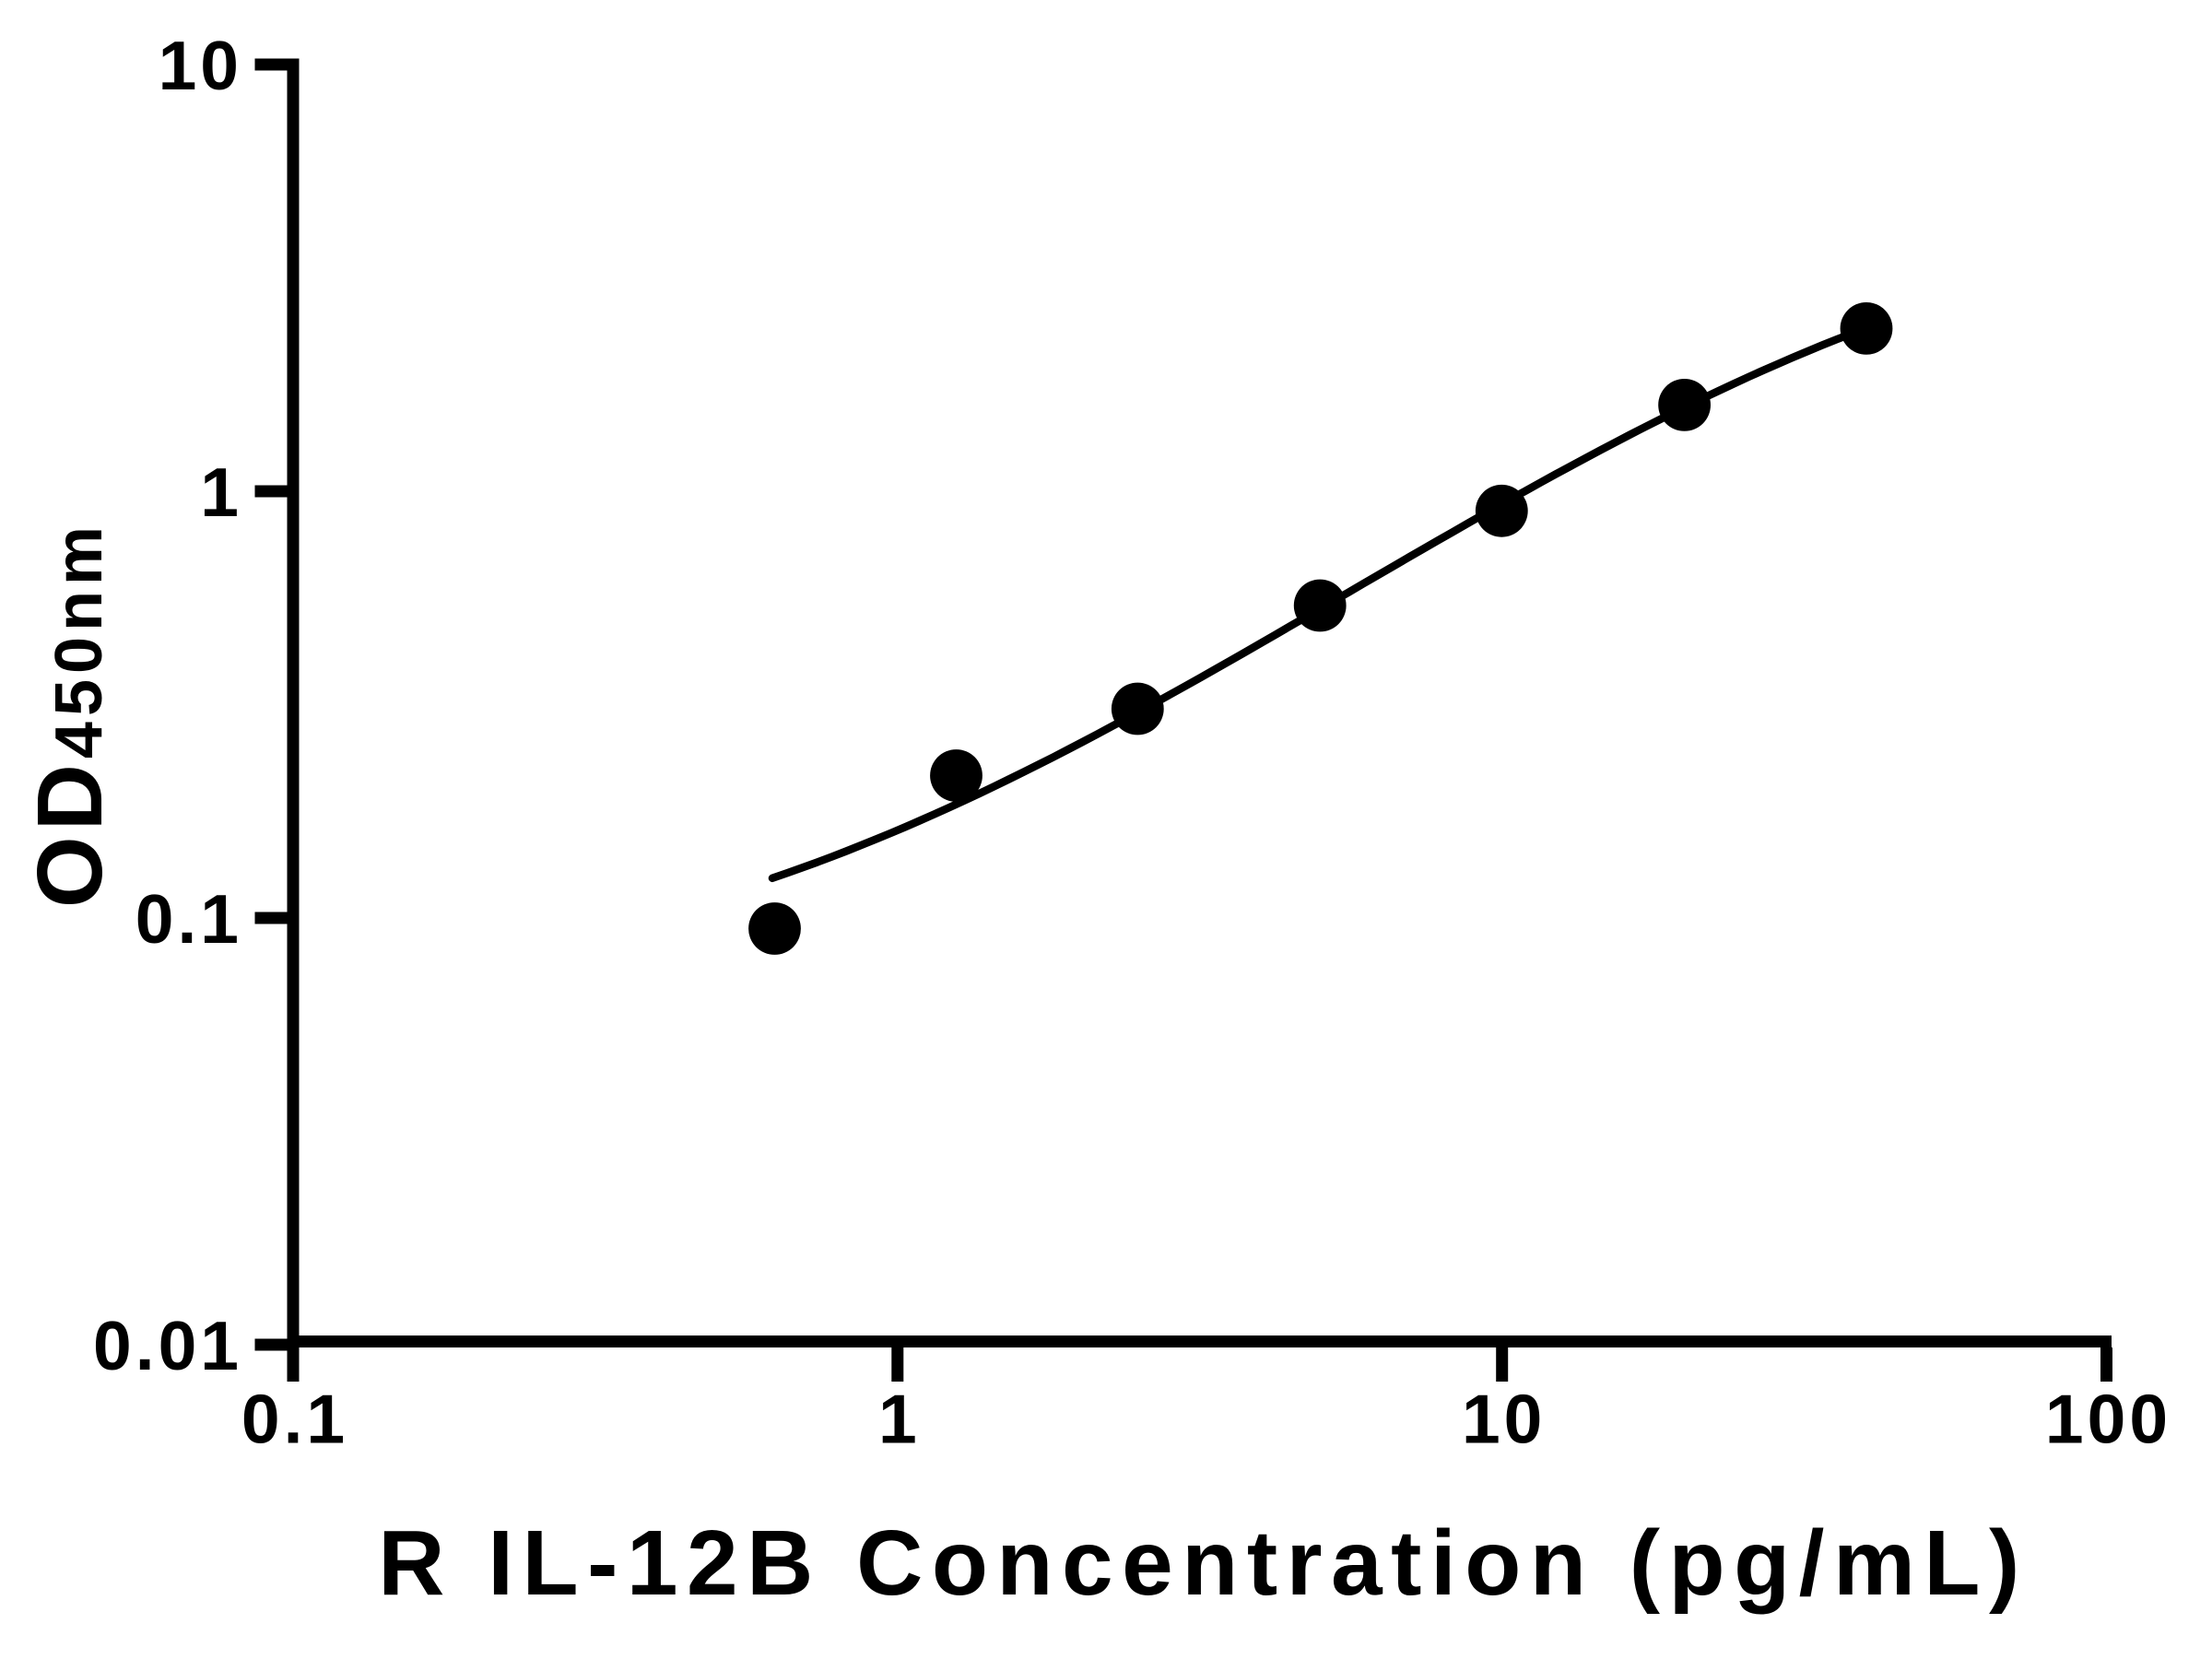  Describe the element at coordinates (167, 1345) in the screenshot. I see `svg-text: 0.01` at that location.